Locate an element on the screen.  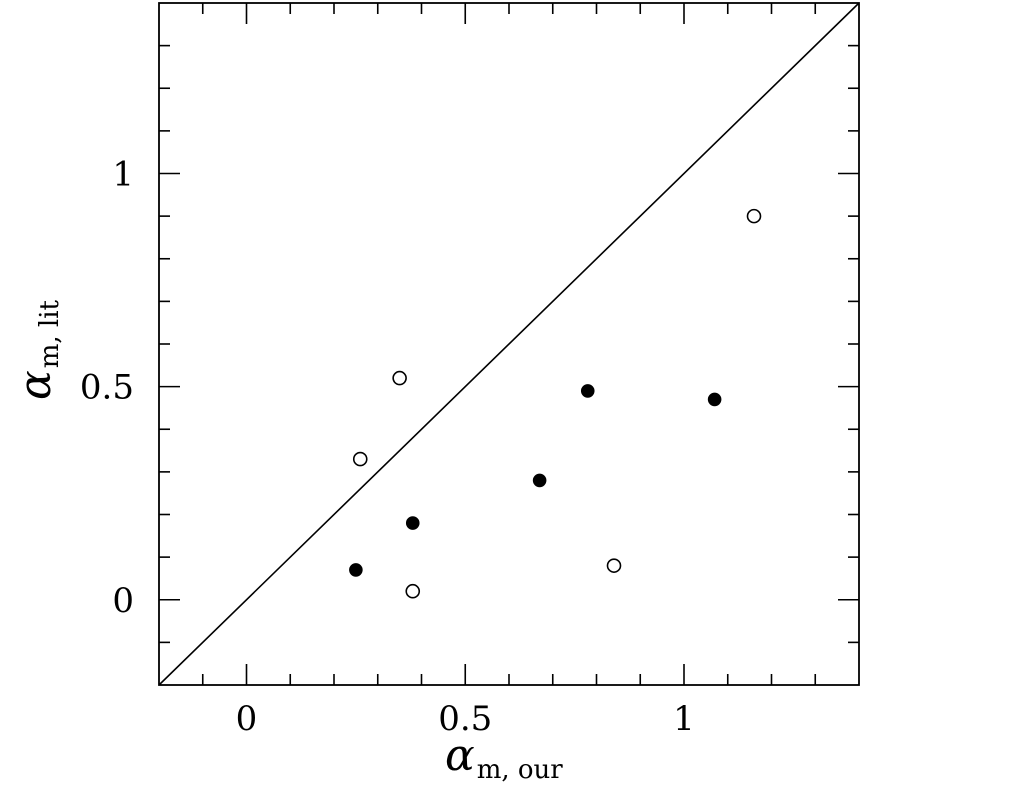
x-axis-label: αm, our is located at coordinates (504, 757).